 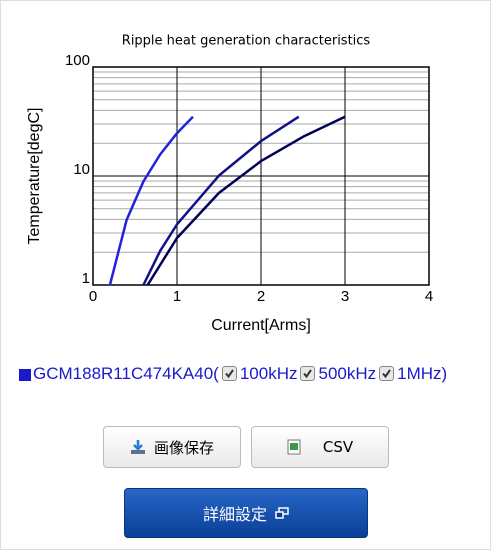 What do you see at coordinates (177, 296) in the screenshot?
I see `x-tick-label: 1` at bounding box center [177, 296].